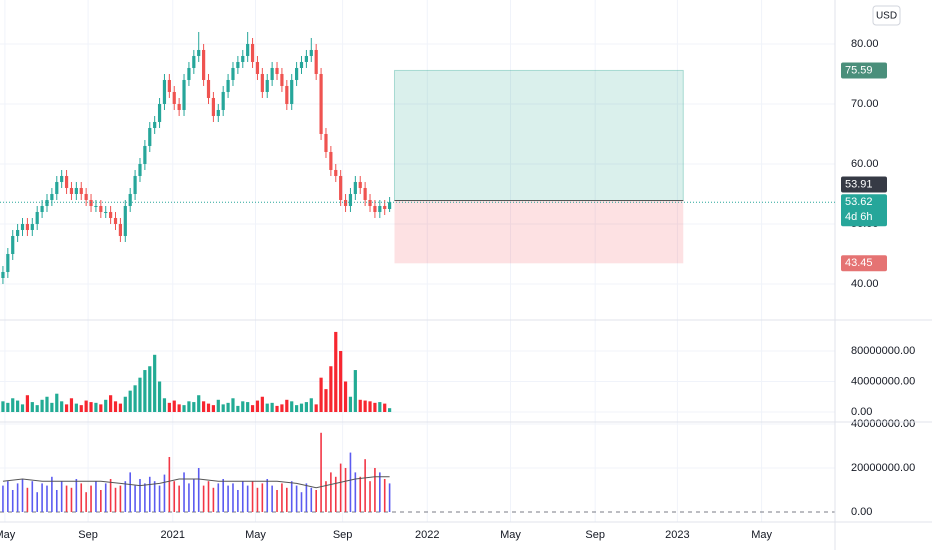 The width and height of the screenshot is (932, 550). Describe the element at coordinates (859, 263) in the screenshot. I see `price-tag-label: 43.45` at that location.